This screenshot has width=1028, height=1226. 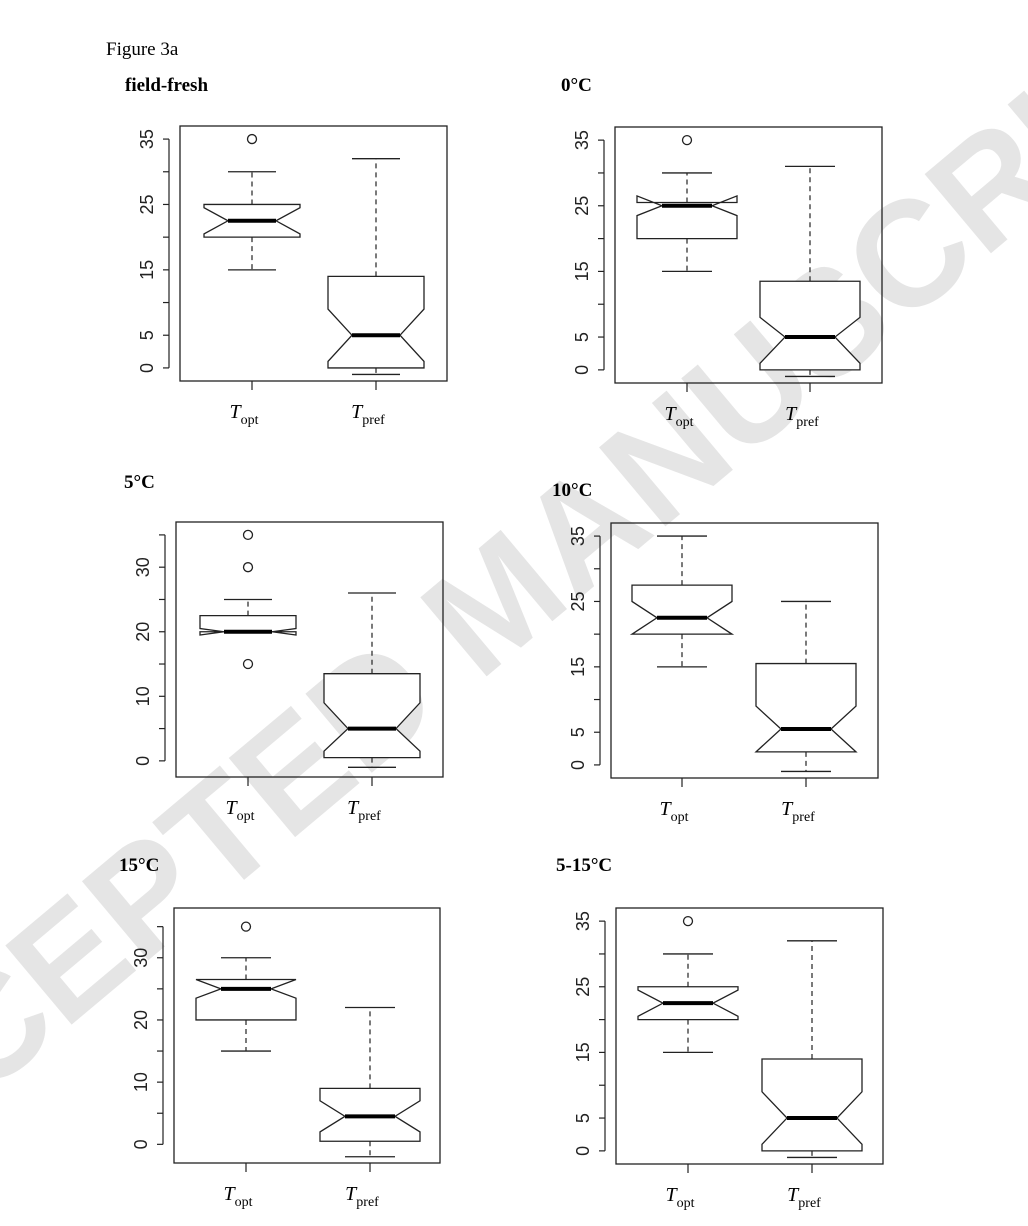 What do you see at coordinates (584, 865) in the screenshot?
I see `panel-title: 5-15°C` at bounding box center [584, 865].